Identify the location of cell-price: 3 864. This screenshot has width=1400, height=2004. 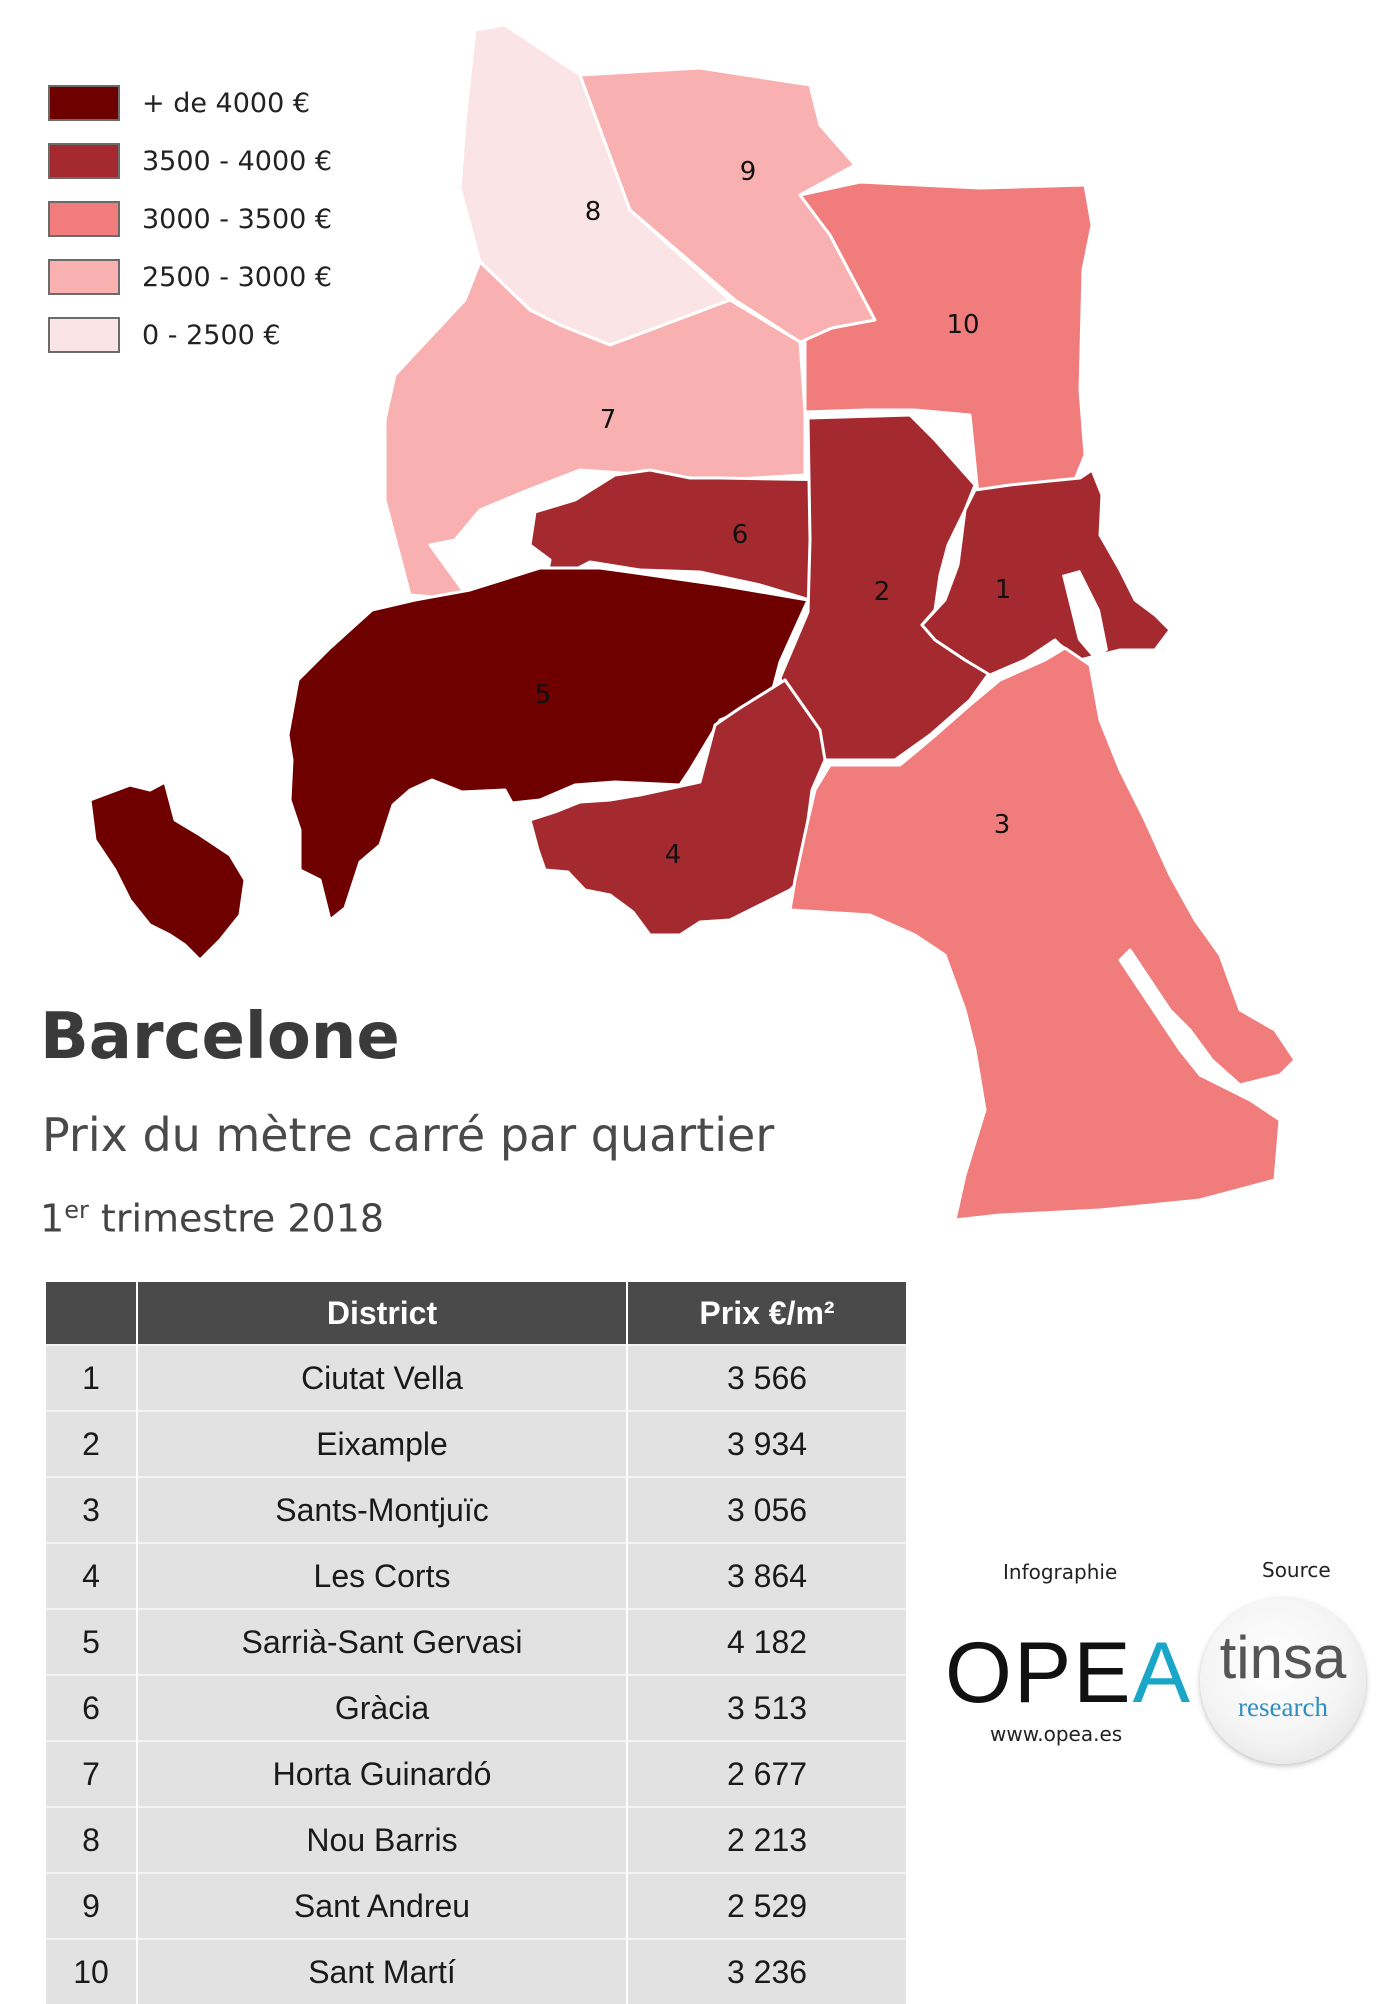
(766, 1575).